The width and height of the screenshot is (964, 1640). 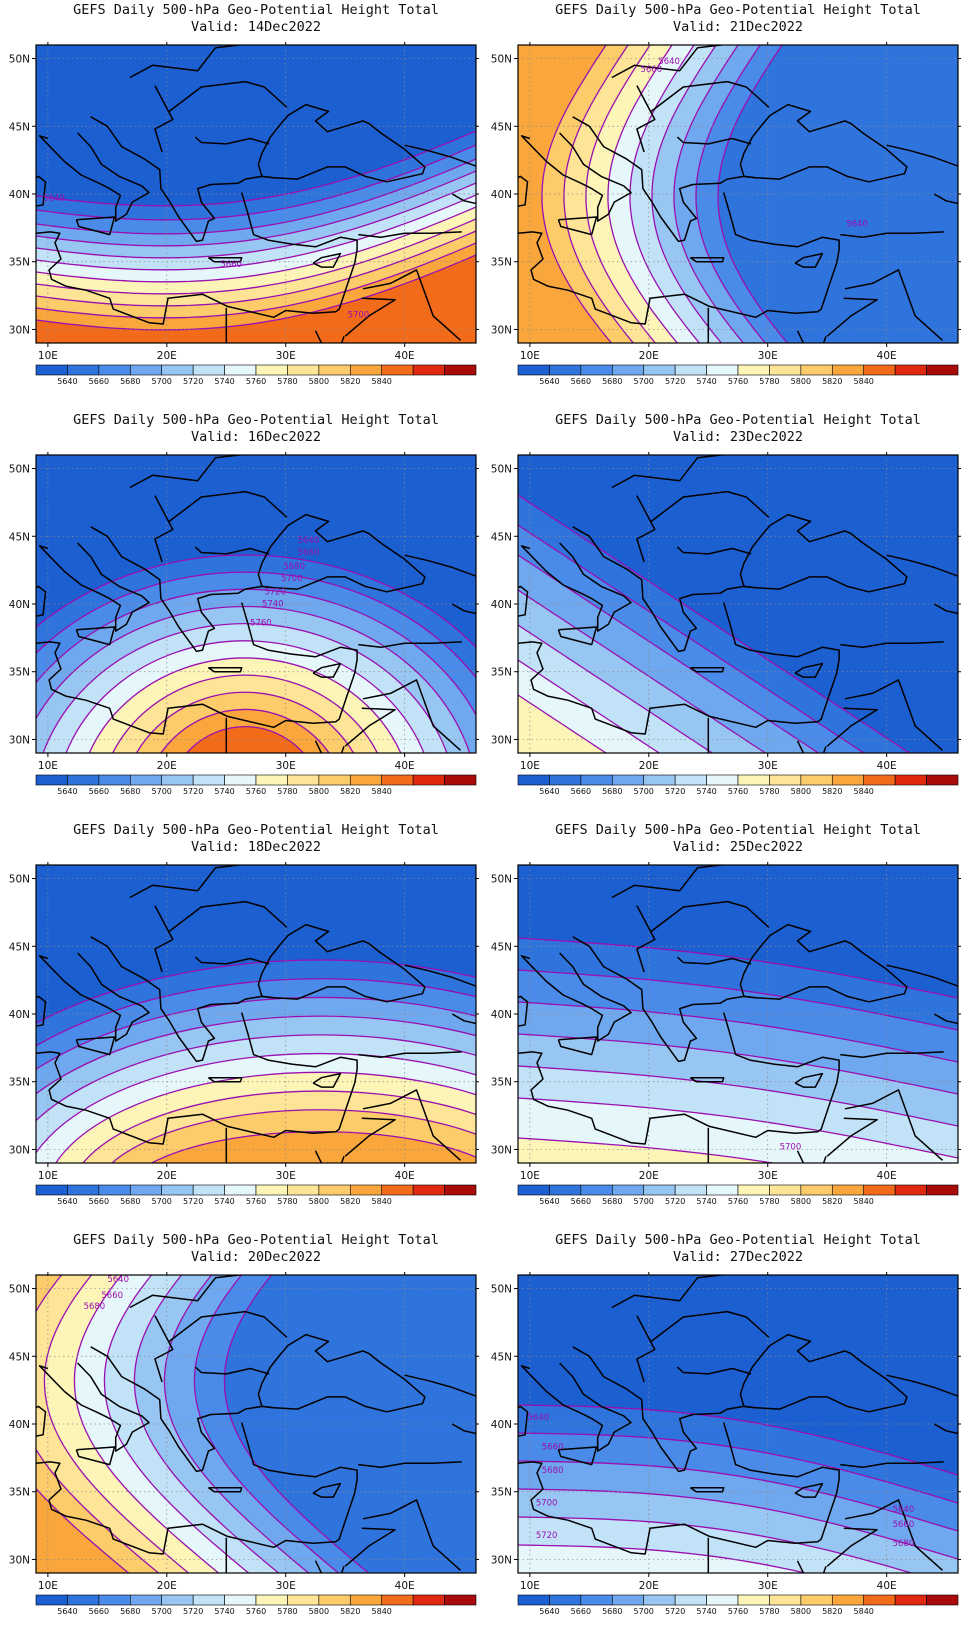 What do you see at coordinates (738, 847) in the screenshot?
I see `panel-valid-date: Valid: 25Dec2022` at bounding box center [738, 847].